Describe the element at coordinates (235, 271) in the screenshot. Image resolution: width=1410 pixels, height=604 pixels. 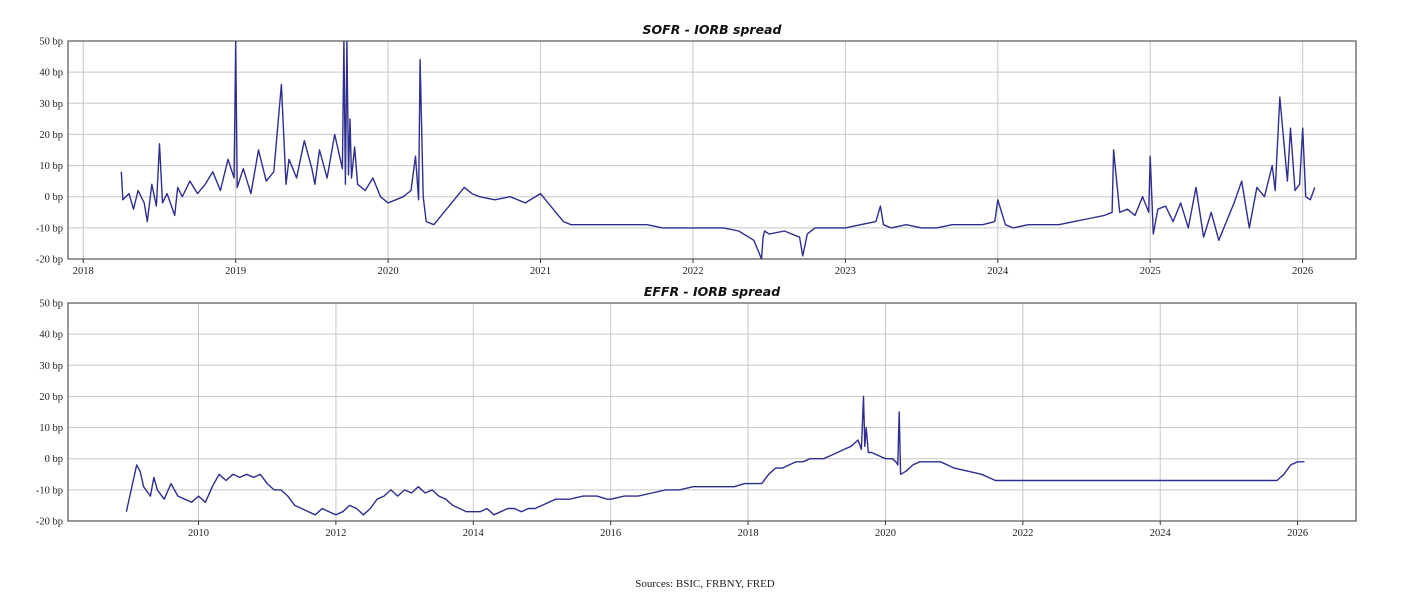
I see `x-tick-label: 2019` at that location.